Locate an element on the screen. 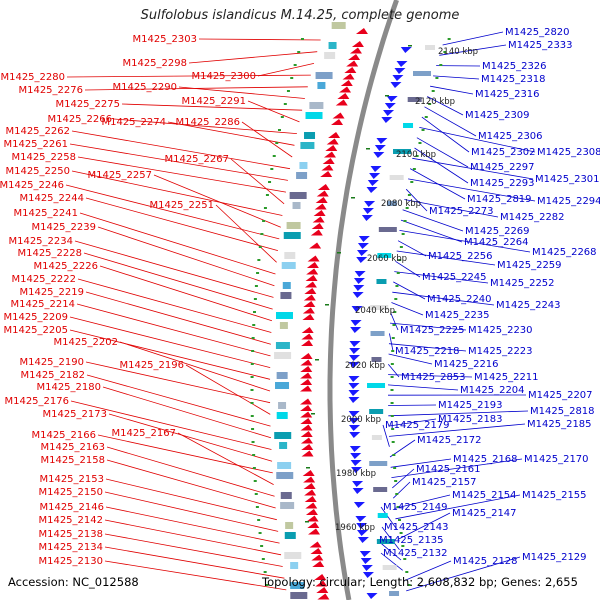 The image size is (600, 600). reverse-gene-label: M1425_2240 is located at coordinates (459, 299).